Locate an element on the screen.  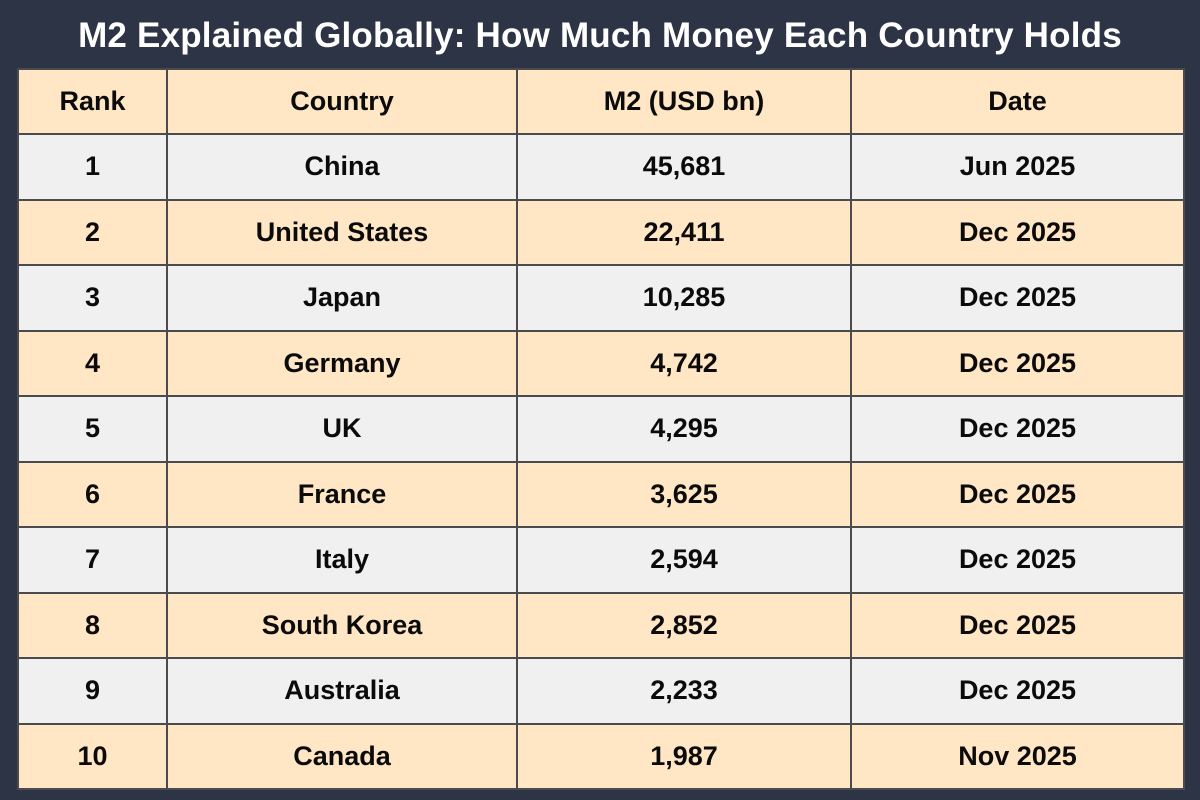
rank-cell: 9 is located at coordinates (92, 691).